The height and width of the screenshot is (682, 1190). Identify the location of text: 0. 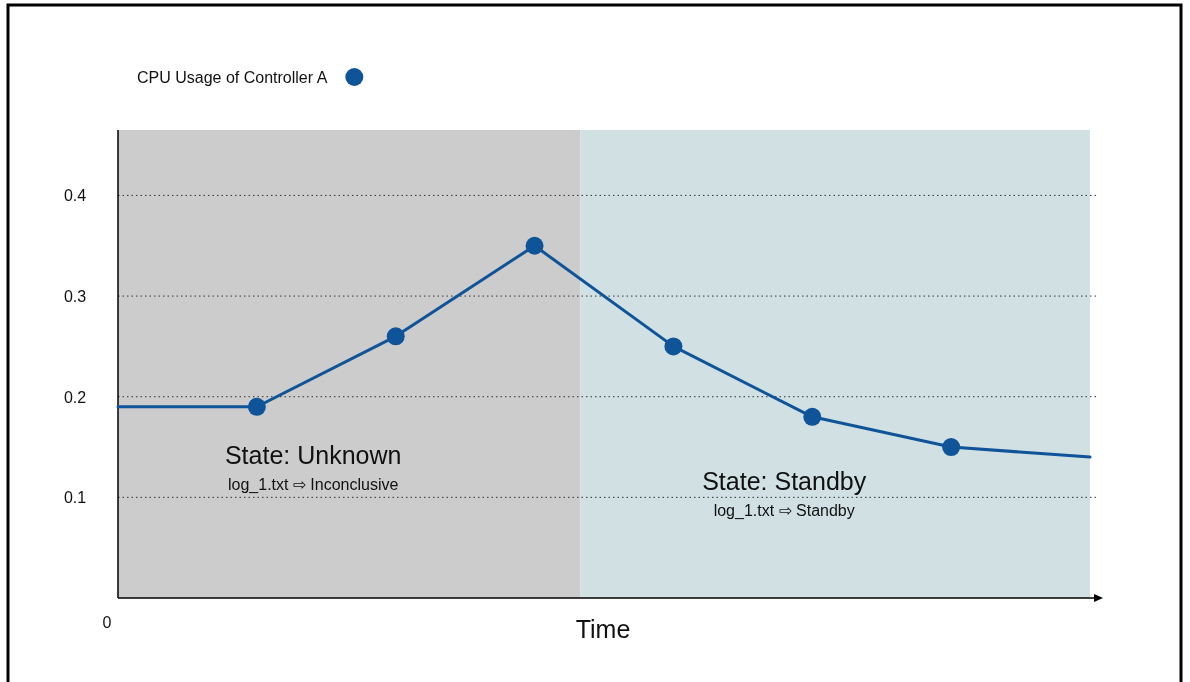
(107, 622).